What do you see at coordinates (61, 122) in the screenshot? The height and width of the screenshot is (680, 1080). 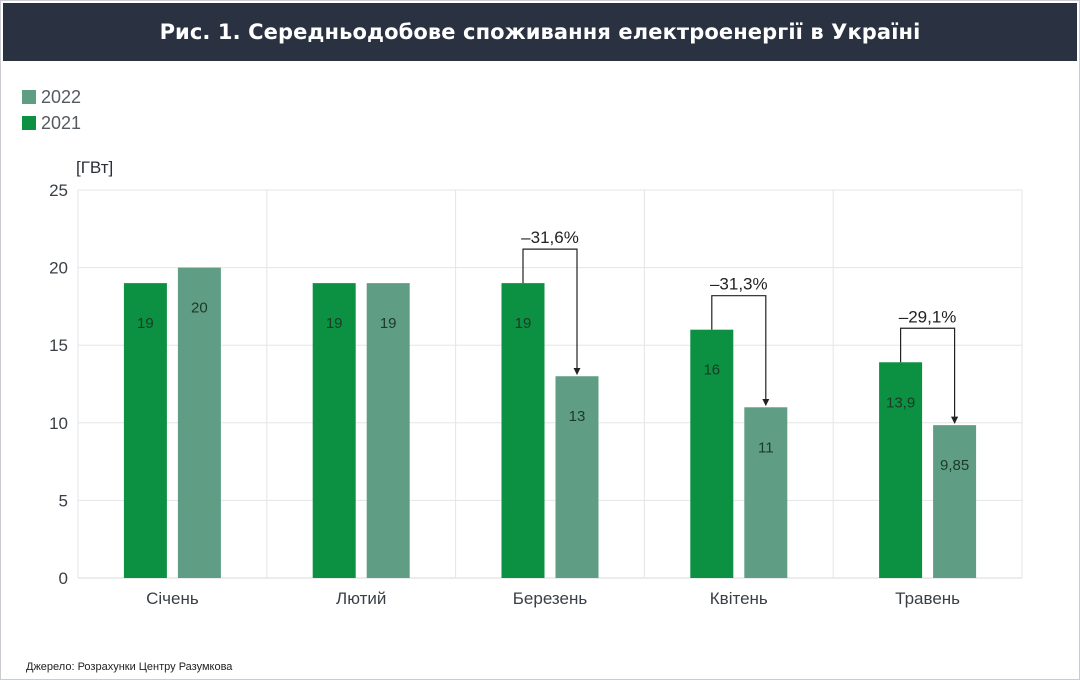 I see `legend-label-2021: 2021` at bounding box center [61, 122].